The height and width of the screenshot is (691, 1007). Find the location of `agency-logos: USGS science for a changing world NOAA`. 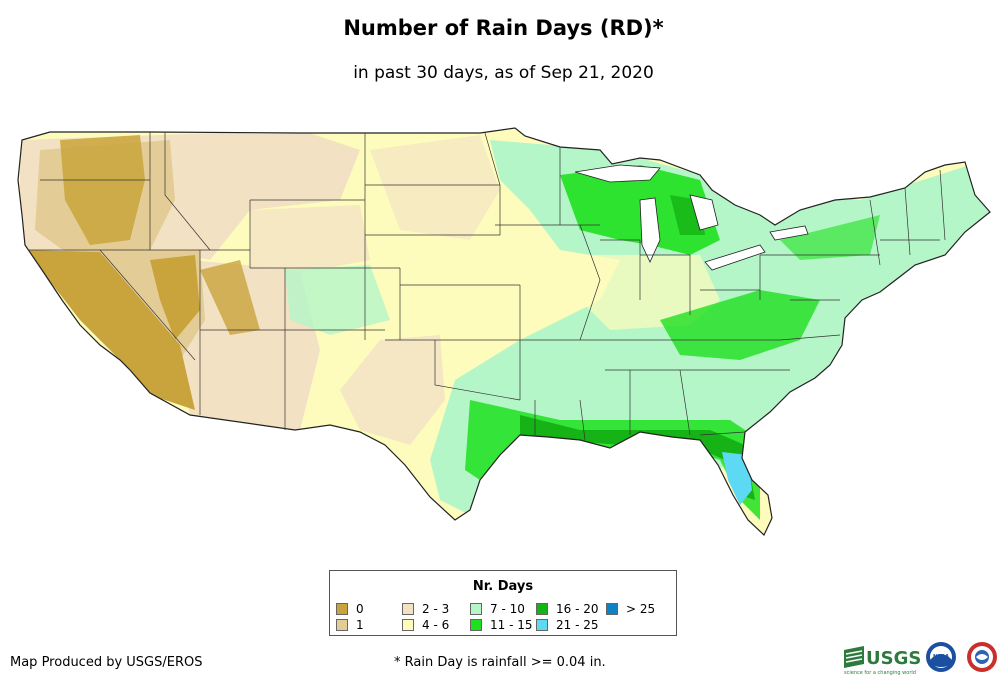

agency-logos: USGS science for a changing world NOAA is located at coordinates (920, 659).